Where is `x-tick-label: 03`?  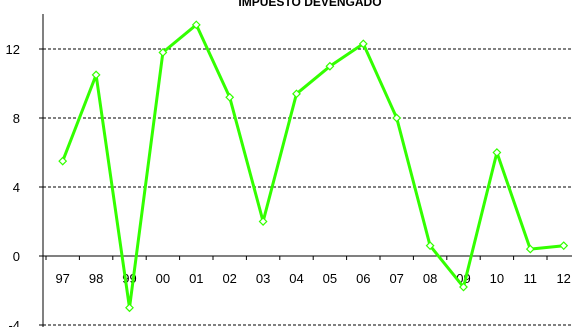
x-tick-label: 03 is located at coordinates (263, 278).